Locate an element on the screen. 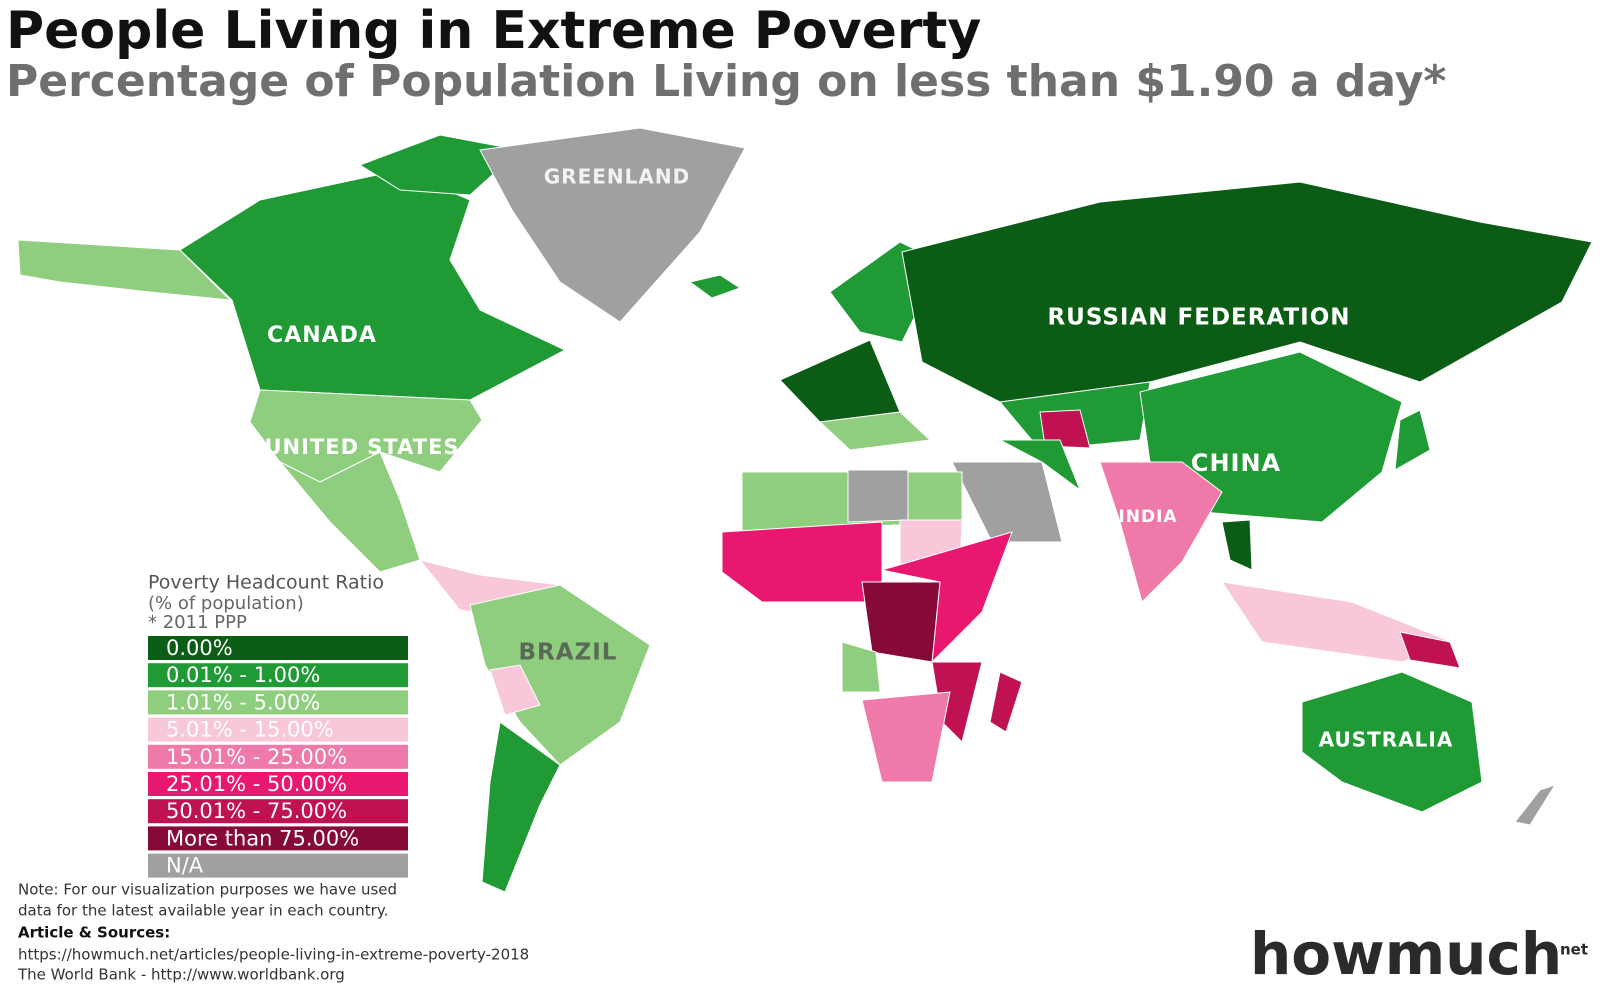 The width and height of the screenshot is (1600, 990). congo is located at coordinates (901, 622).